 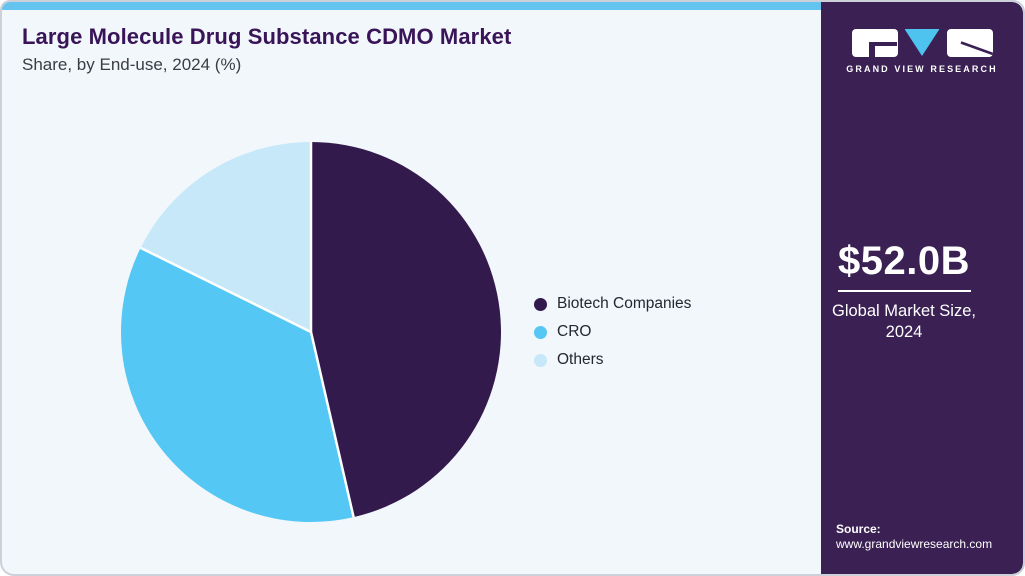 I want to click on source-block: Source: www.grandviewresearch.com, so click(x=914, y=537).